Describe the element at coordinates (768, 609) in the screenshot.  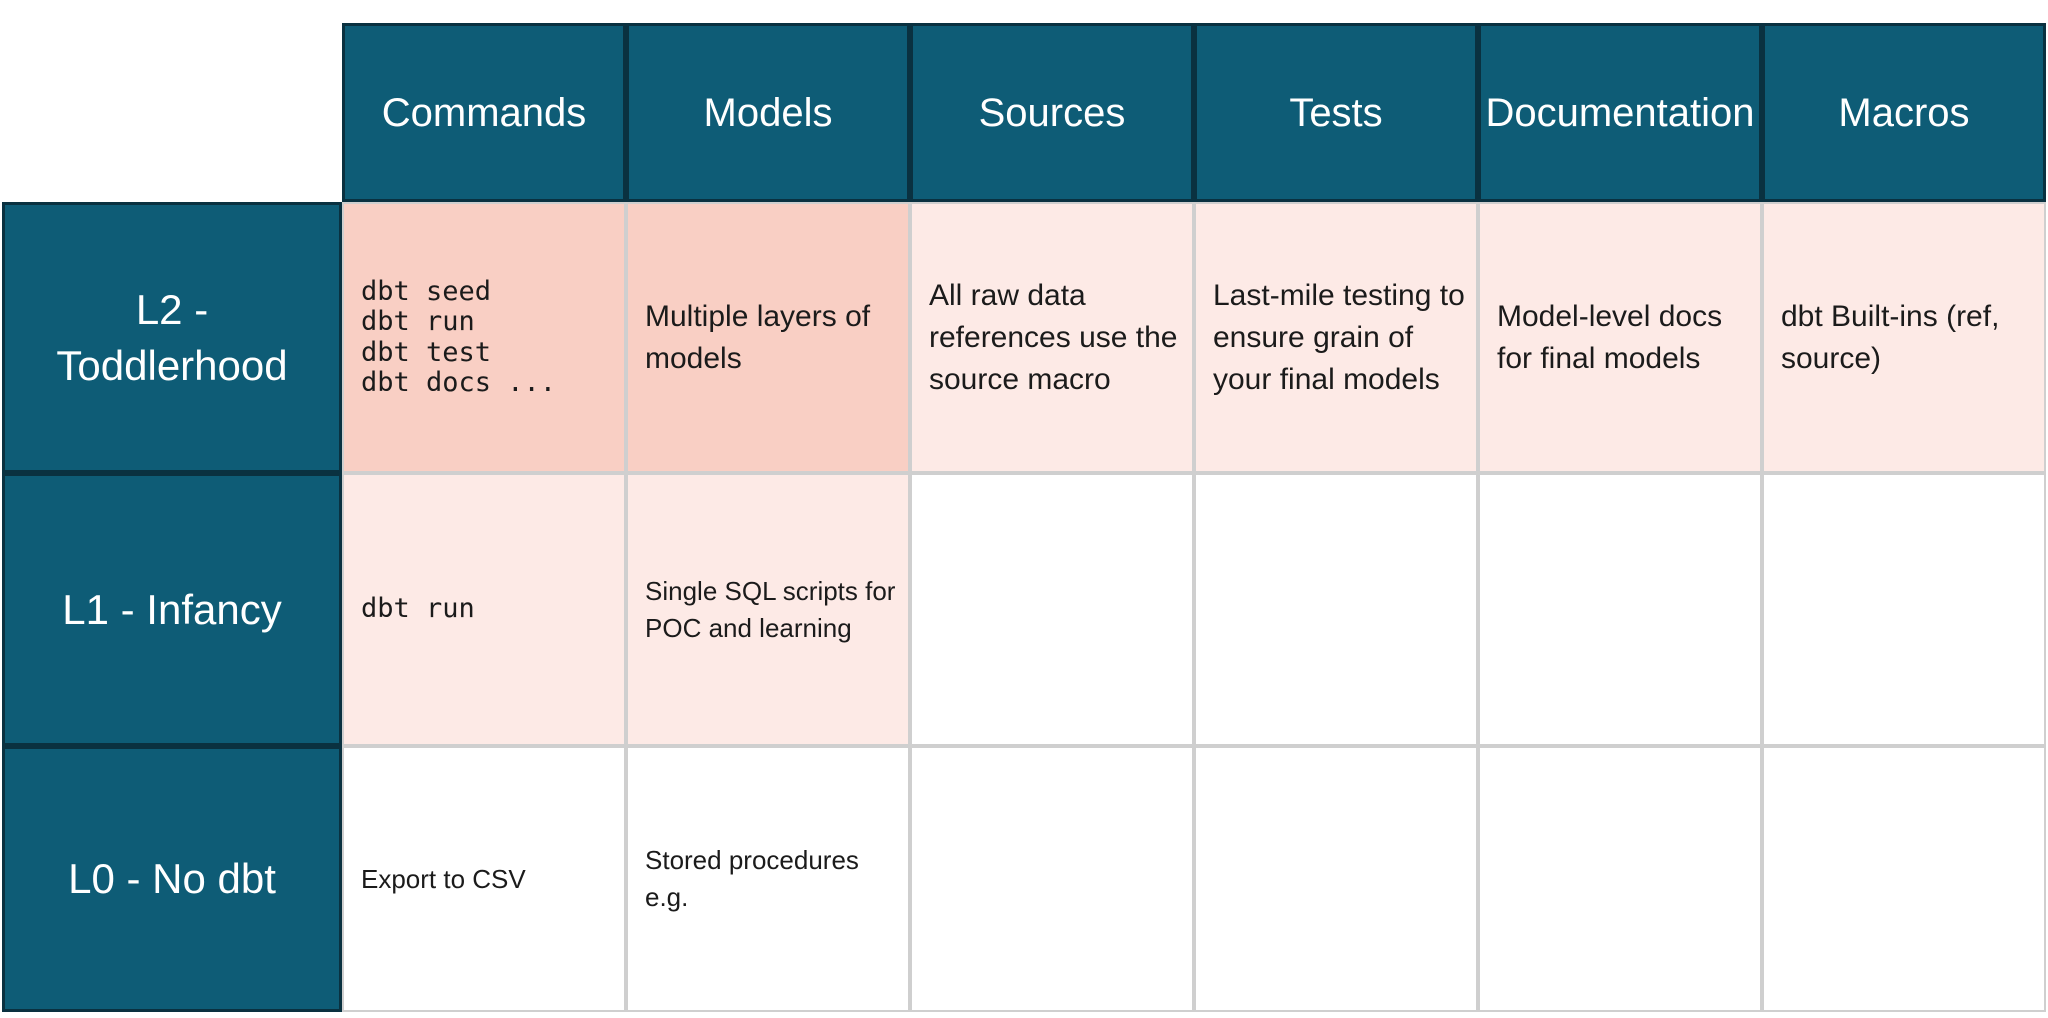
I see `cell-l1-models: Single SQL scripts for POC and learning` at that location.